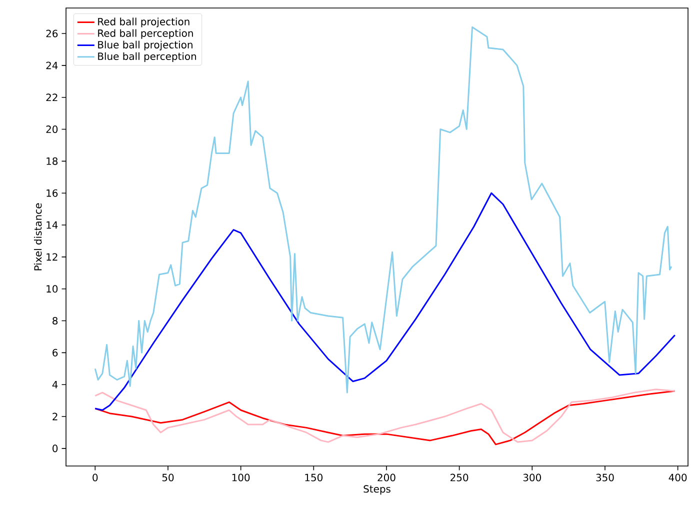 Image resolution: width=691 pixels, height=513 pixels. I want to click on y-tick-label: 0, so click(55, 448).